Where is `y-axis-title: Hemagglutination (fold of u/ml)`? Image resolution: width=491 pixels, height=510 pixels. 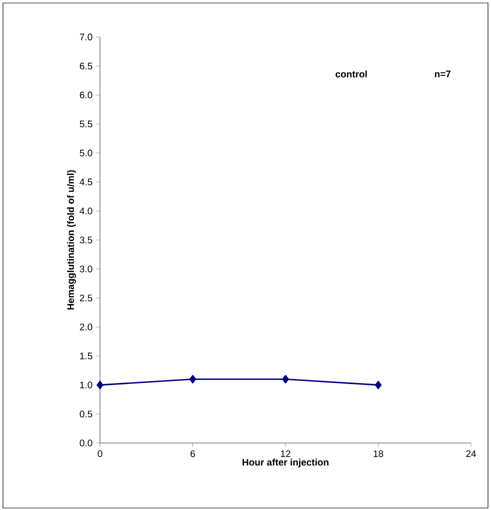
y-axis-title: Hemagglutination (fold of u/ml) is located at coordinates (71, 240).